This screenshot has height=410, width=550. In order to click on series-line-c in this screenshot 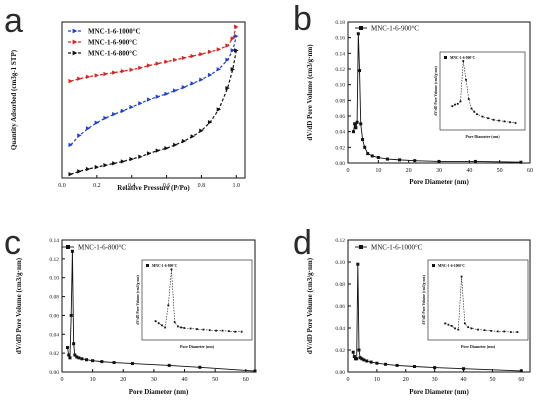, I will do `click(161, 311)`.